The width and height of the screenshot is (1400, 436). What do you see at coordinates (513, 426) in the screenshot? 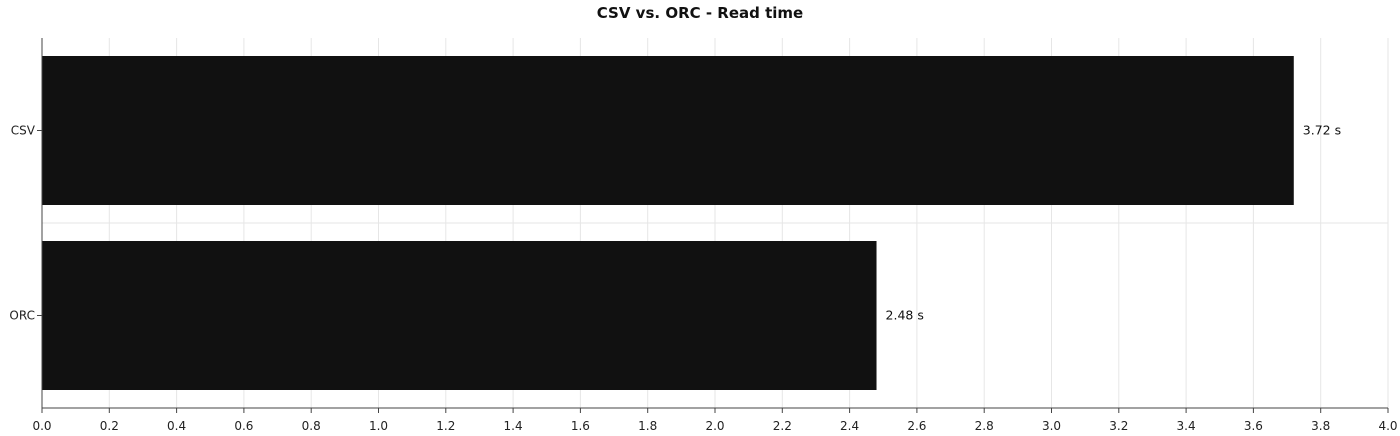
I see `x-tick-label: 1.4` at bounding box center [513, 426].